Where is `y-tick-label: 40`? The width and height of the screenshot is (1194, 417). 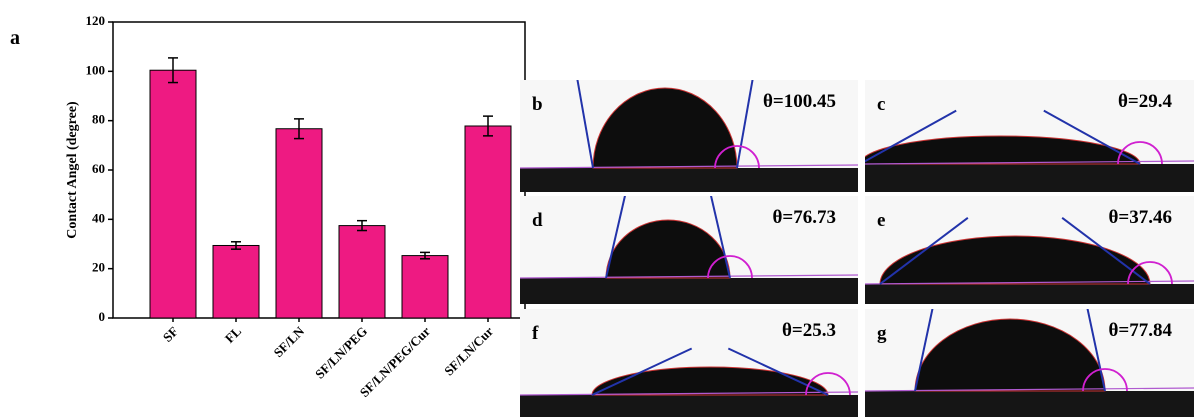
y-tick-label: 40 is located at coordinates (98, 217).